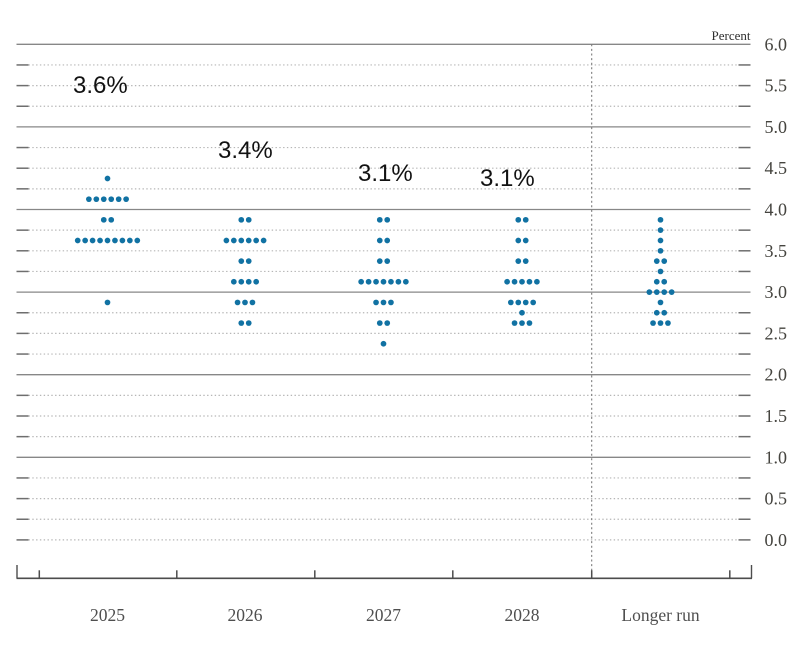 Image resolution: width=802 pixels, height=654 pixels. What do you see at coordinates (731, 35) in the screenshot?
I see `percent-unit-label: Percent` at bounding box center [731, 35].